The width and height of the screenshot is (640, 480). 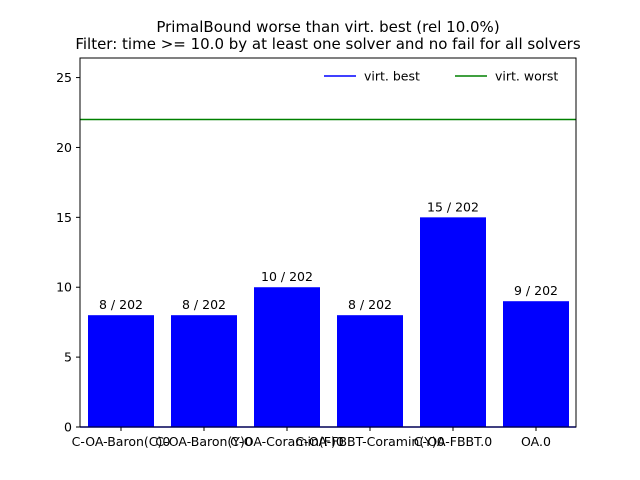 I want to click on y-tick-label-1: 5, so click(x=68, y=357).